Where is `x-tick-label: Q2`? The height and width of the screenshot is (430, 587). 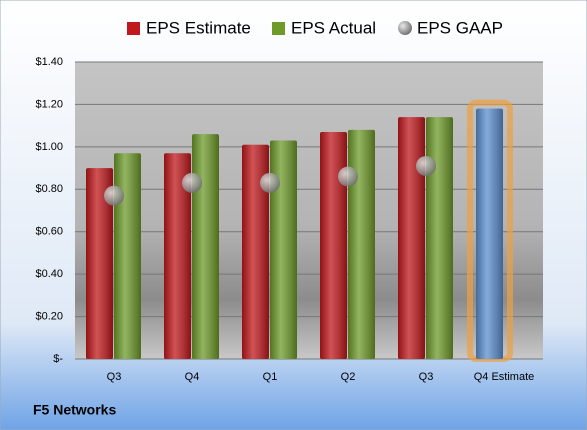 x-tick-label: Q2 is located at coordinates (348, 377).